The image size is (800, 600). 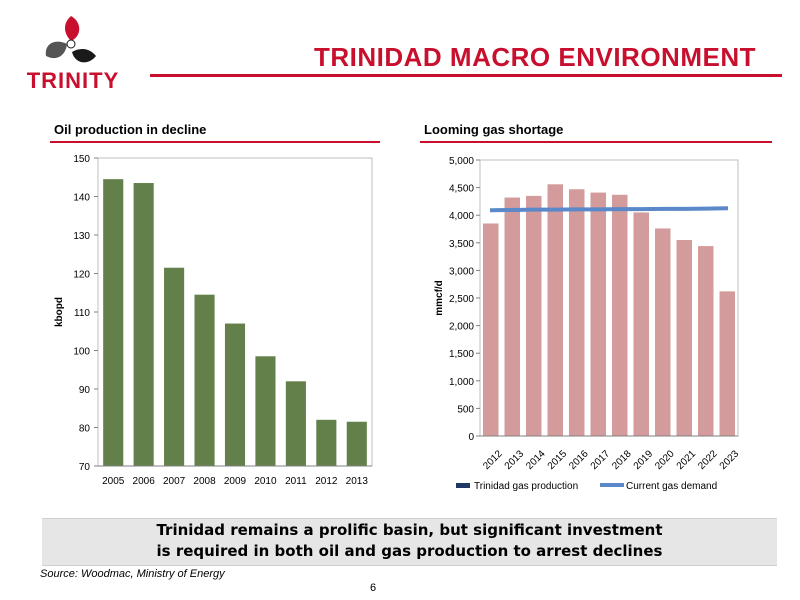 I want to click on oil-x-tick-label: 2007, so click(x=174, y=481).